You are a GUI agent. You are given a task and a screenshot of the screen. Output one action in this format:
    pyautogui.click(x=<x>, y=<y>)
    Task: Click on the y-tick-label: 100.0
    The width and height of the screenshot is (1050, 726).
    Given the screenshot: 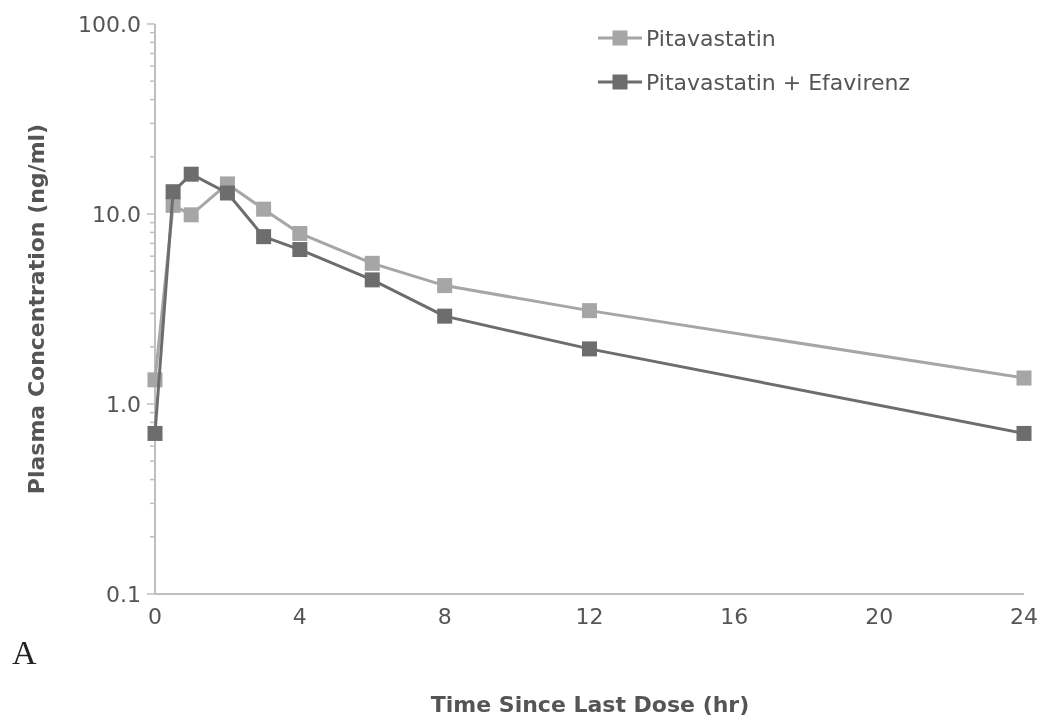 What is the action you would take?
    pyautogui.click(x=109, y=24)
    